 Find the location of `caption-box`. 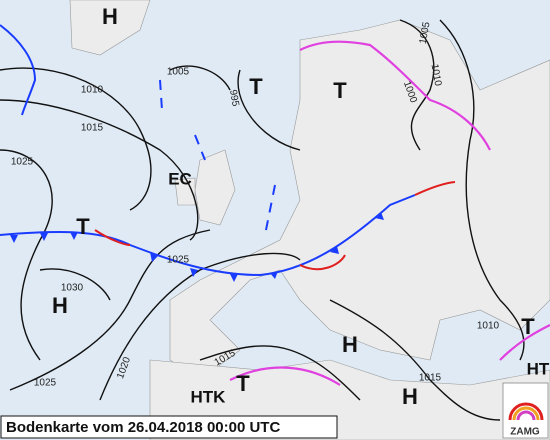

caption-box is located at coordinates (169, 427).